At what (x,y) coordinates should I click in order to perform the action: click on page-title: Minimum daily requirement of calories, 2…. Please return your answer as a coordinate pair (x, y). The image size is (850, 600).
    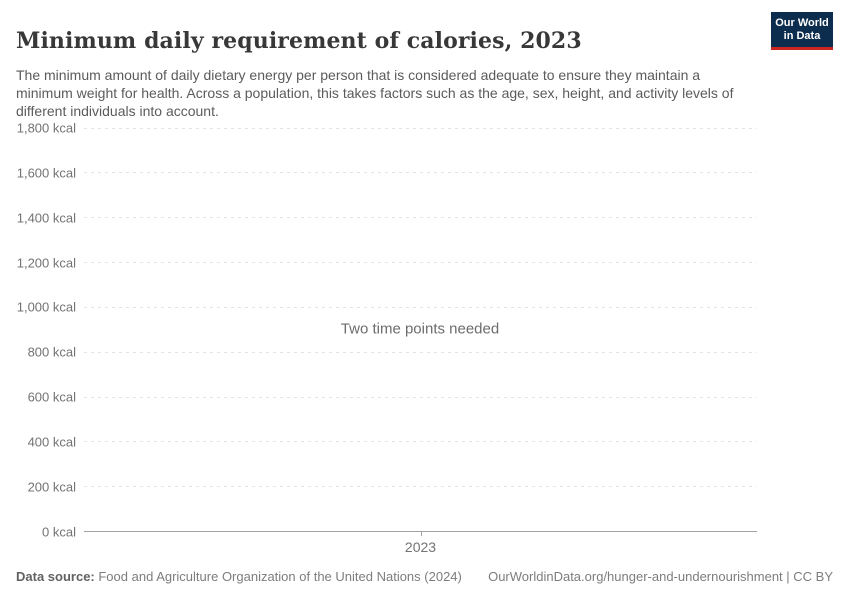
    Looking at the image, I should click on (299, 40).